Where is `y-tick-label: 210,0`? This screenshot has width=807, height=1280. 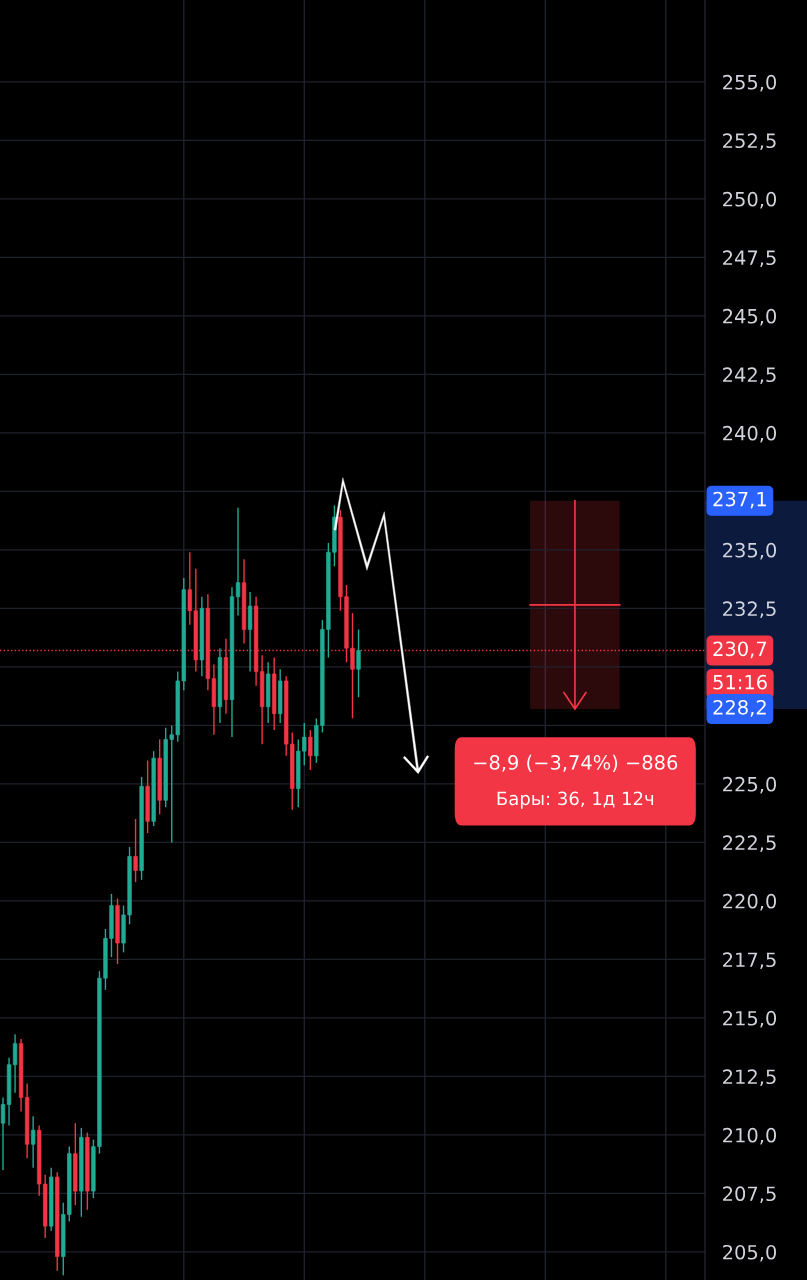
y-tick-label: 210,0 is located at coordinates (750, 1136).